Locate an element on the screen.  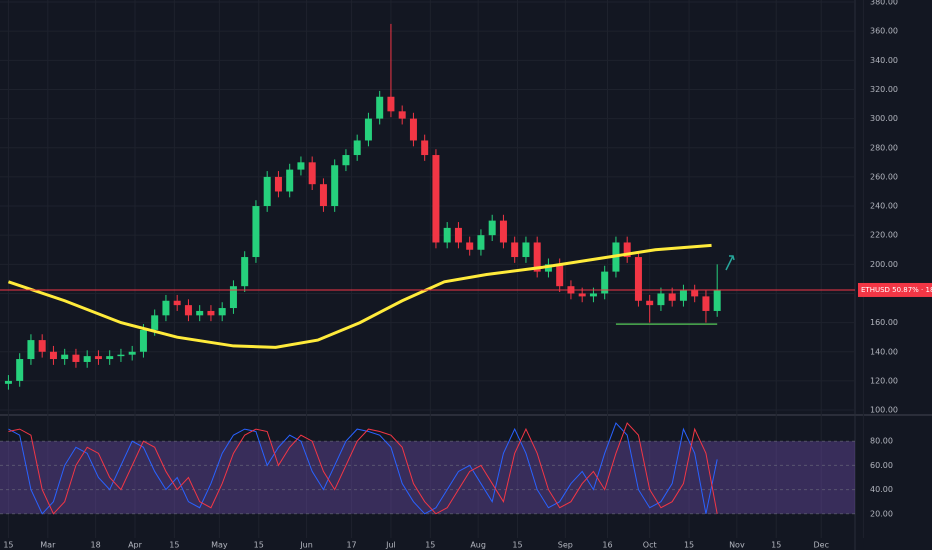
x-tick-label: 16 is located at coordinates (607, 545).